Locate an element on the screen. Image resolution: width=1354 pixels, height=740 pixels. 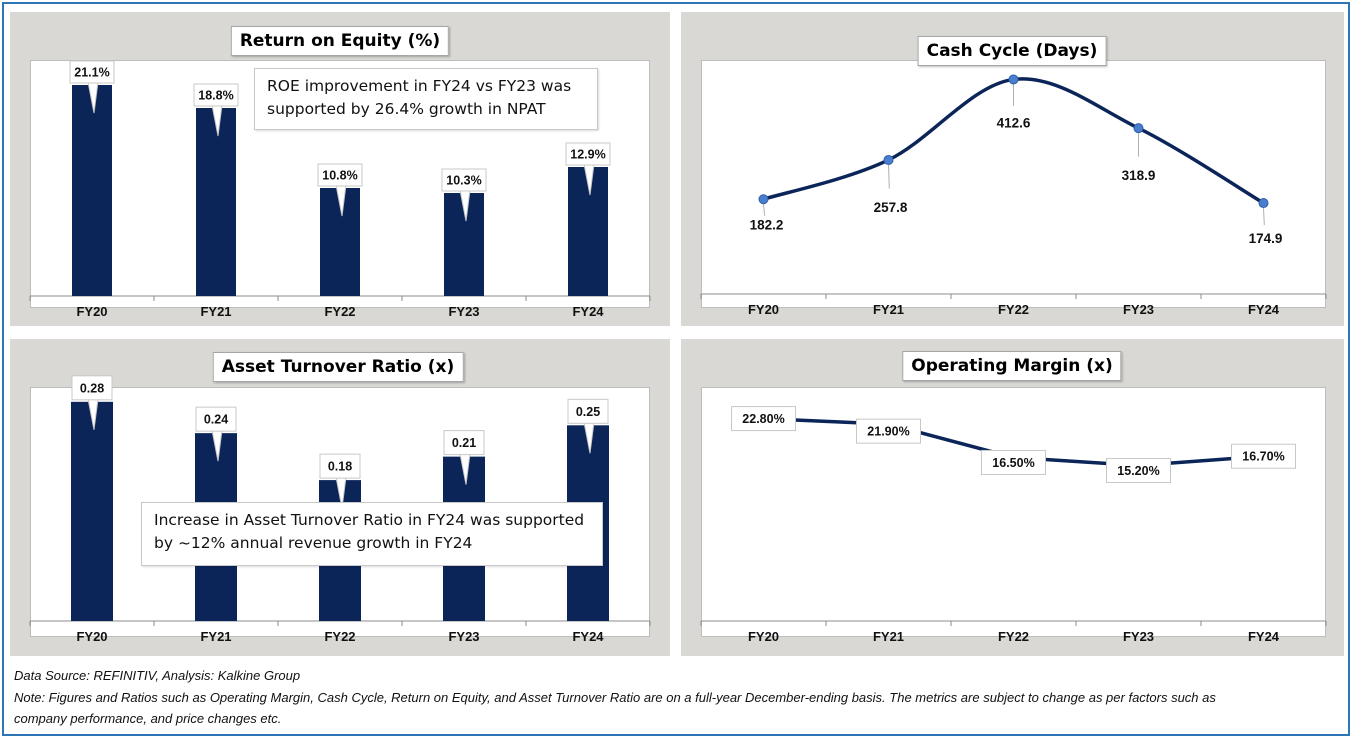
asset-turnover-data-label: 0.18 is located at coordinates (340, 467).